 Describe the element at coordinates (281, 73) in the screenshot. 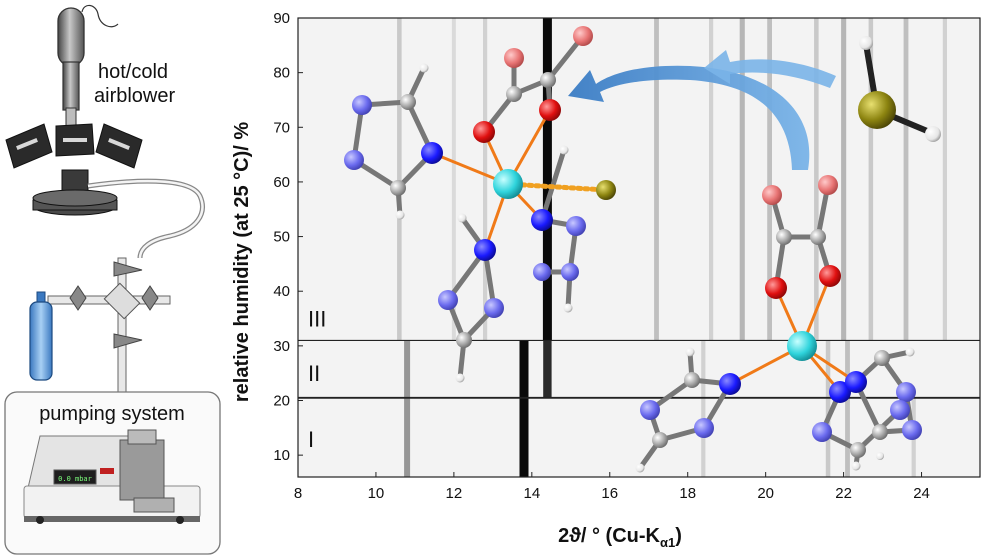

I see `y-tick-label: 80` at that location.